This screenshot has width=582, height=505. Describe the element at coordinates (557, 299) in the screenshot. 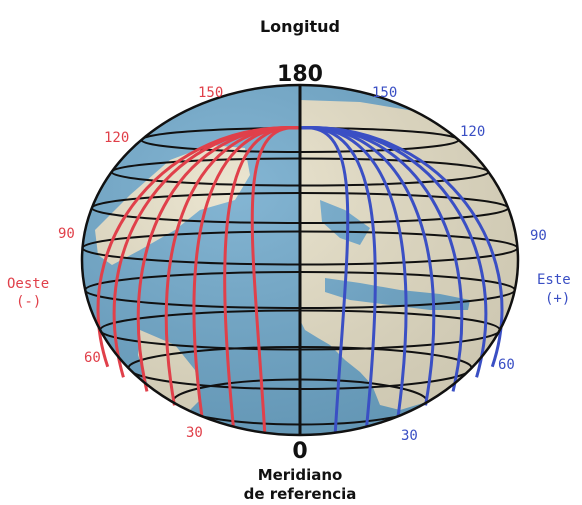

I see `east-sign: (+)` at that location.